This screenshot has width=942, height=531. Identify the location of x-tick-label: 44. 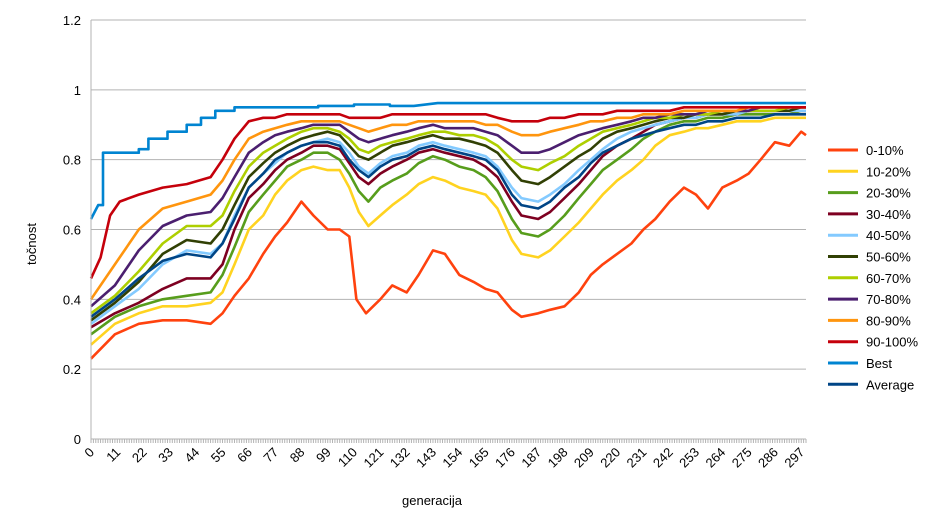
(192, 455).